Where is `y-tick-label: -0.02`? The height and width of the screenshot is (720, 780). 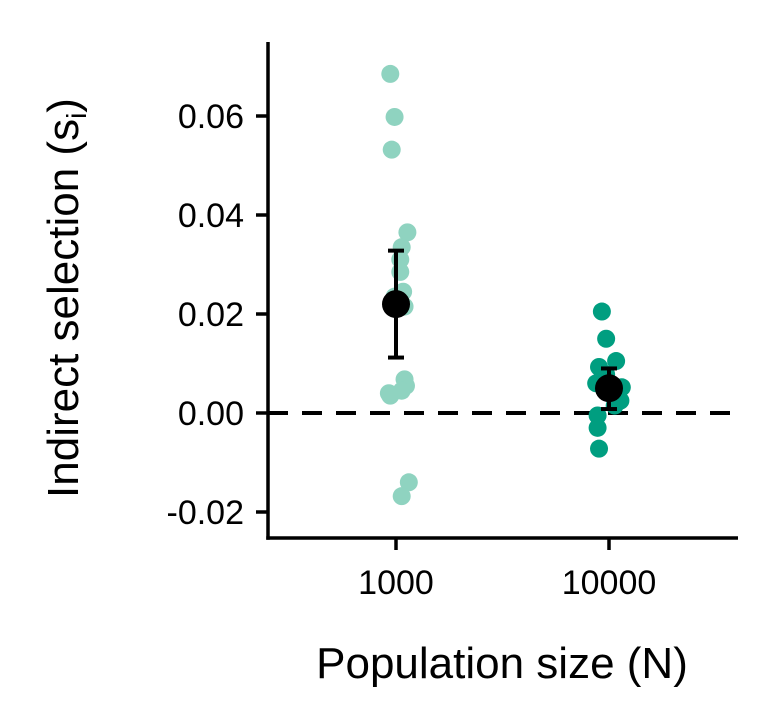
y-tick-label: -0.02 is located at coordinates (206, 513).